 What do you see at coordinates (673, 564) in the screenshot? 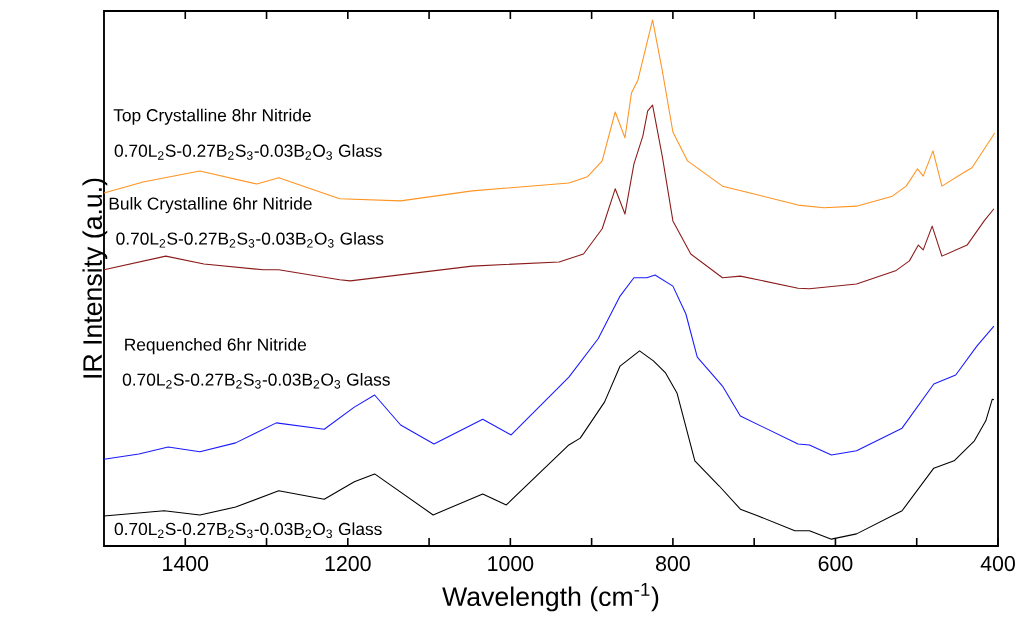
I see `x-tick-label: 800` at bounding box center [673, 564].